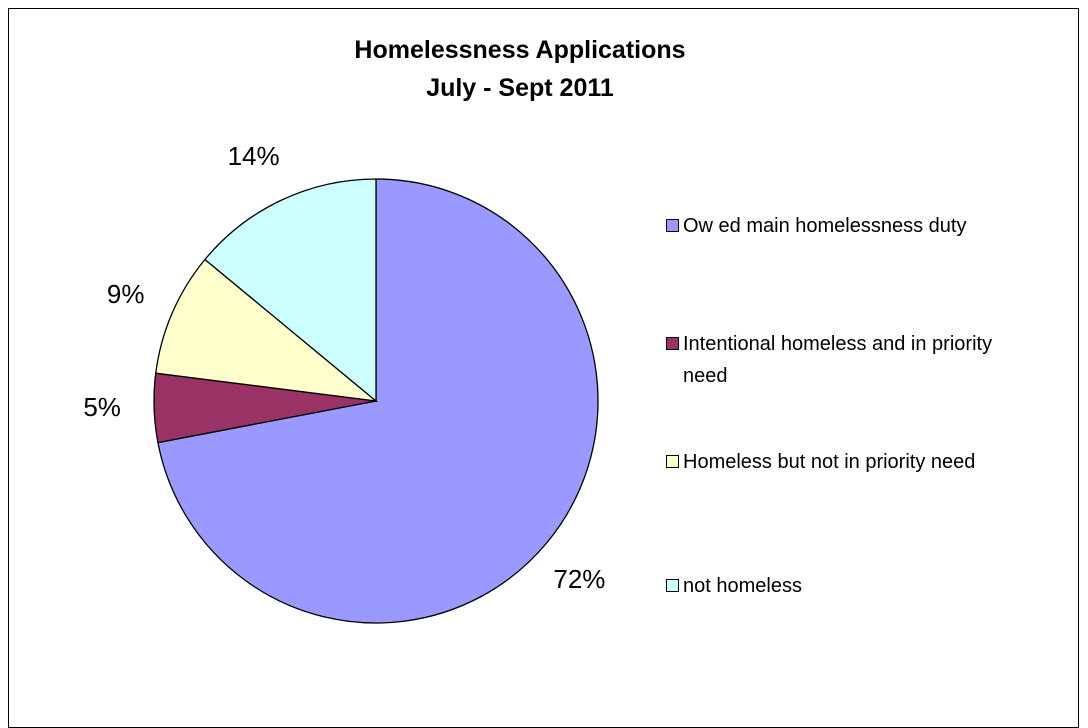 This screenshot has width=1088, height=728. I want to click on legend-item: not homeless, so click(836, 586).